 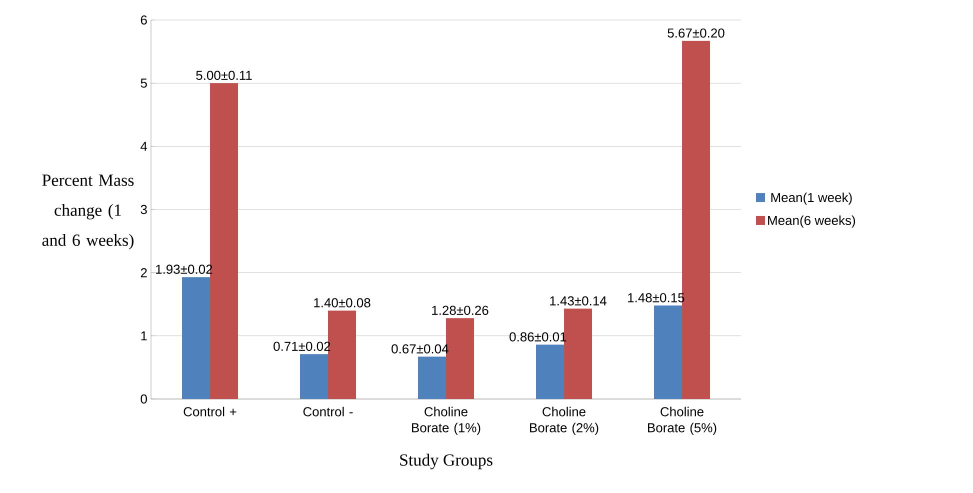 I want to click on y-tick-label: 6, so click(x=143, y=20).